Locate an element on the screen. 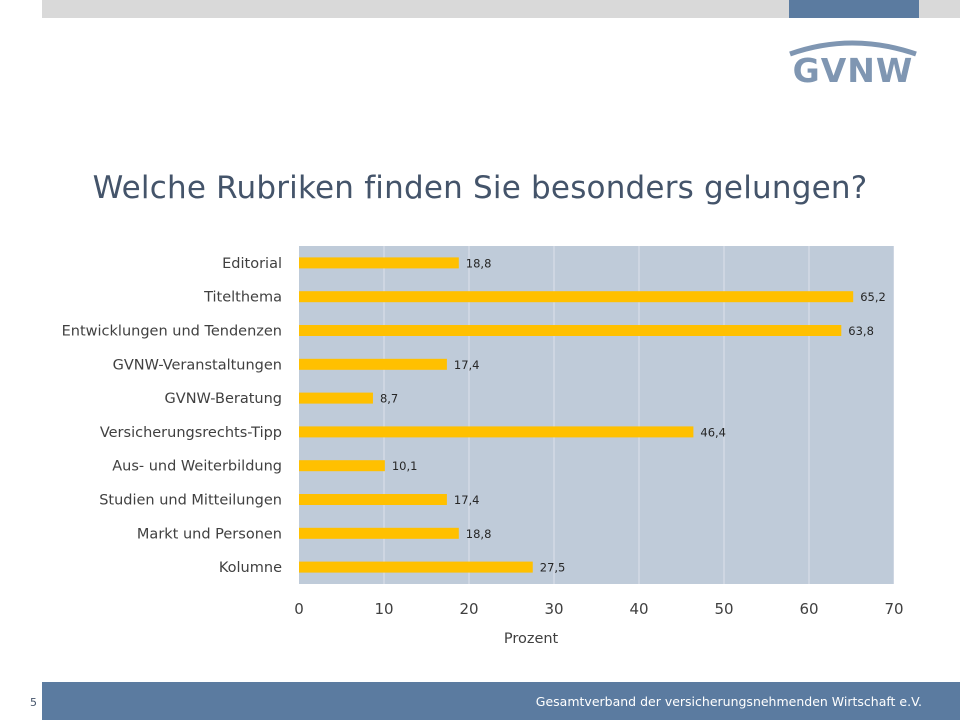 The width and height of the screenshot is (960, 720). data-label: 63,8 is located at coordinates (861, 331).